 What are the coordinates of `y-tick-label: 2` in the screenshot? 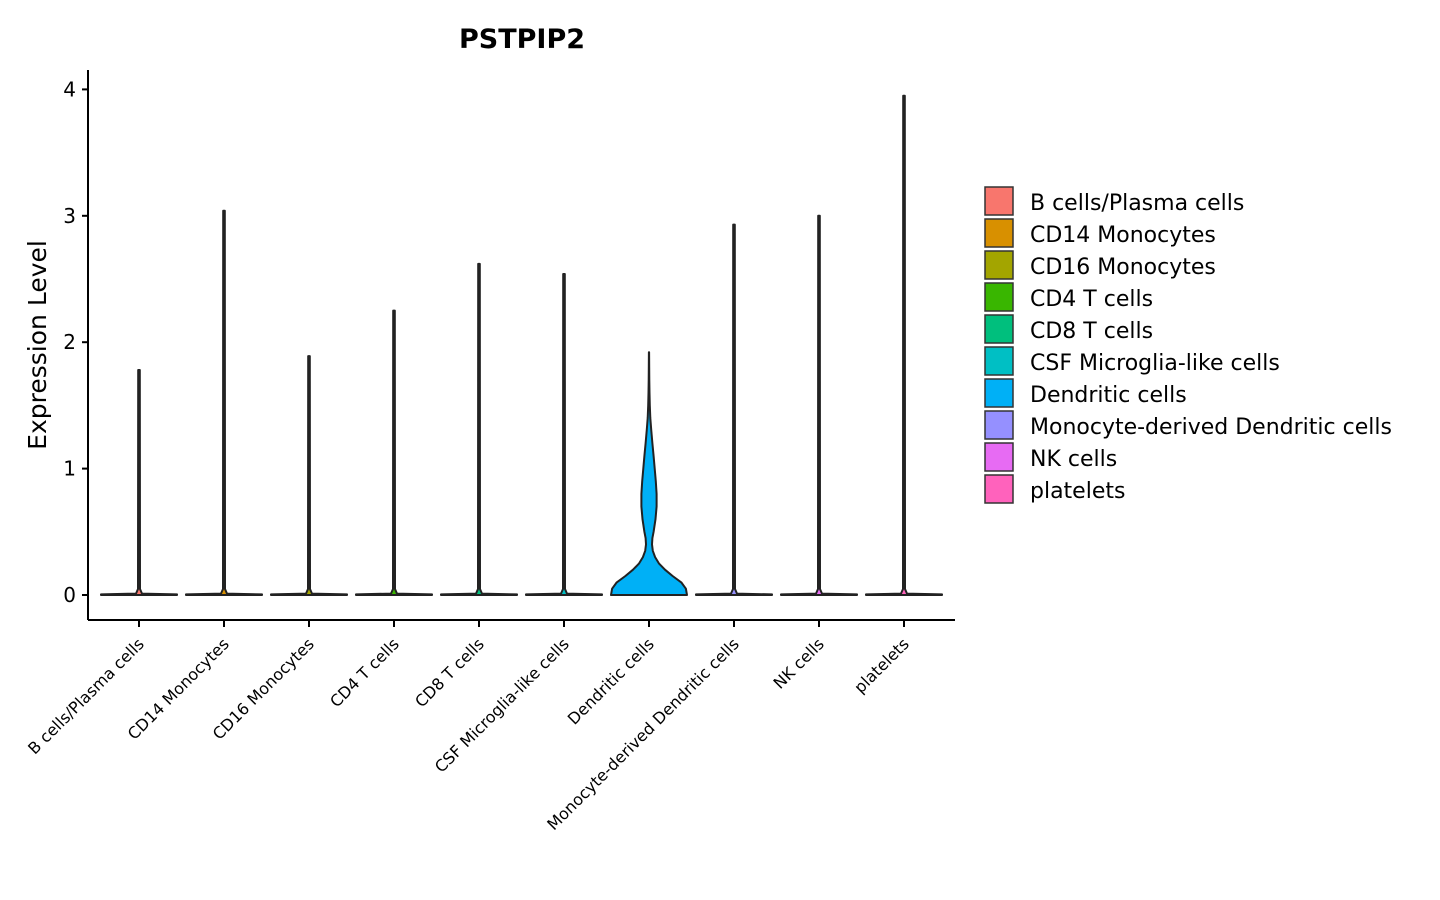 It's located at (69, 342).